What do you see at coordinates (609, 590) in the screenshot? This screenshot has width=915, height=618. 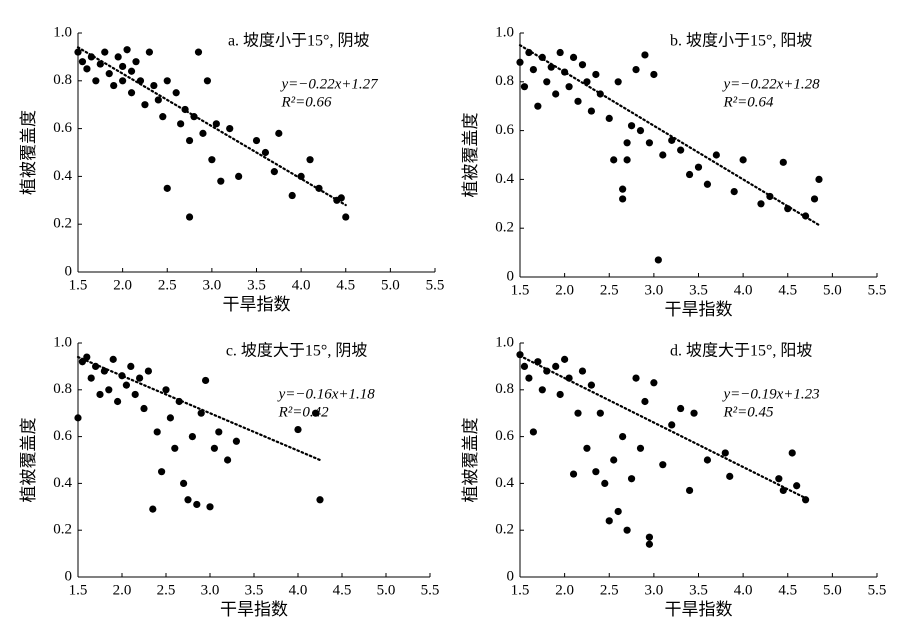 I see `x-tick-label: 2.5` at bounding box center [609, 590].